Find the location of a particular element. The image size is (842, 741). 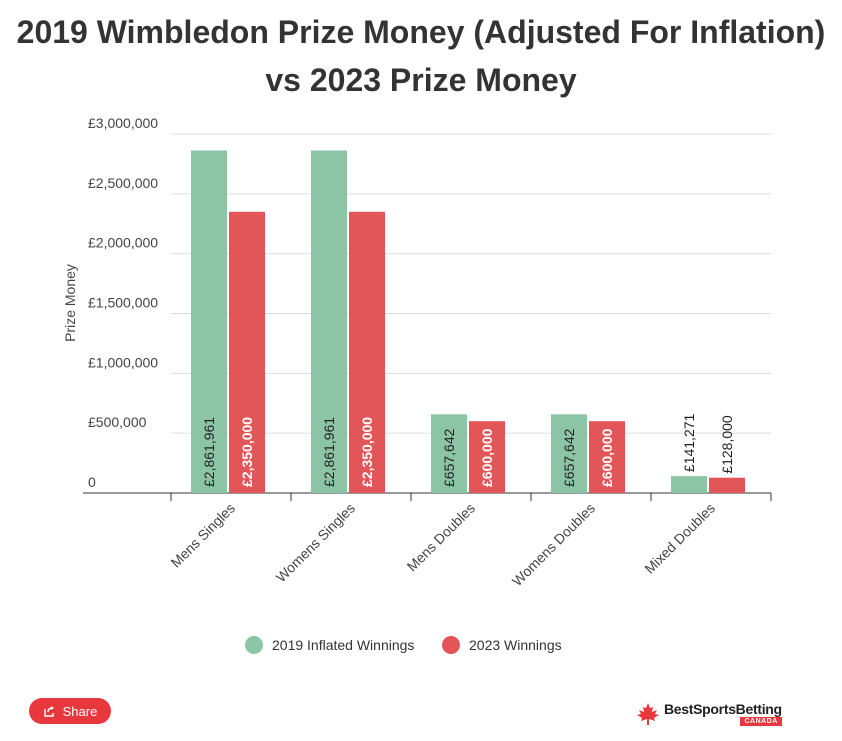

brand-logo: BestSportsBetting CANADA is located at coordinates (709, 714).